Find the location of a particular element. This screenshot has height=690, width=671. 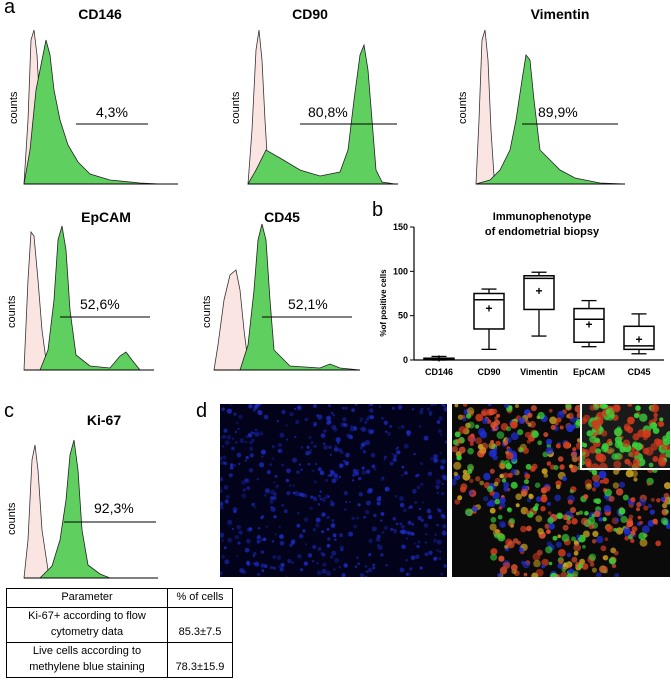

histogram-percent: 80,8% is located at coordinates (328, 112).